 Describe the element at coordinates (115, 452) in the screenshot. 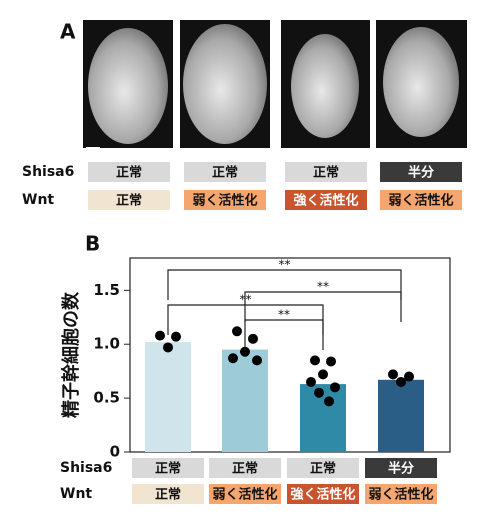

I see `y-tick-label: 0` at that location.